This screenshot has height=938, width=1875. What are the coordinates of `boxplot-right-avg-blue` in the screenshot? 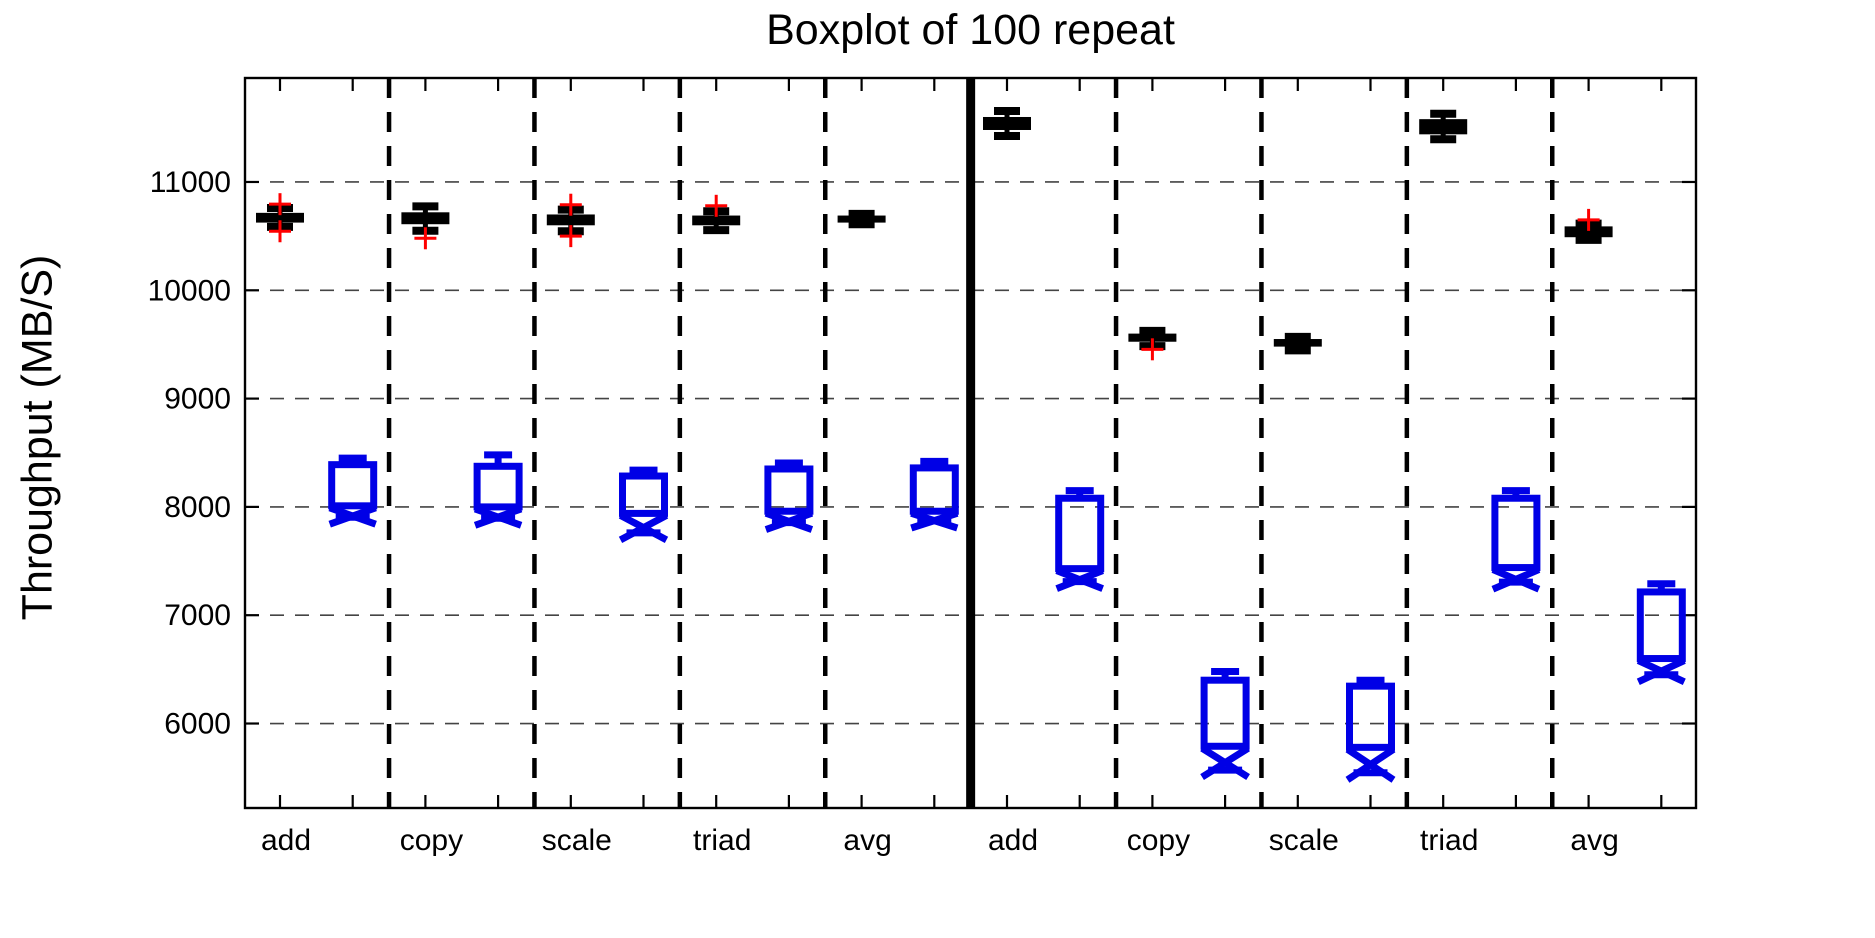 It's located at (1661, 632).